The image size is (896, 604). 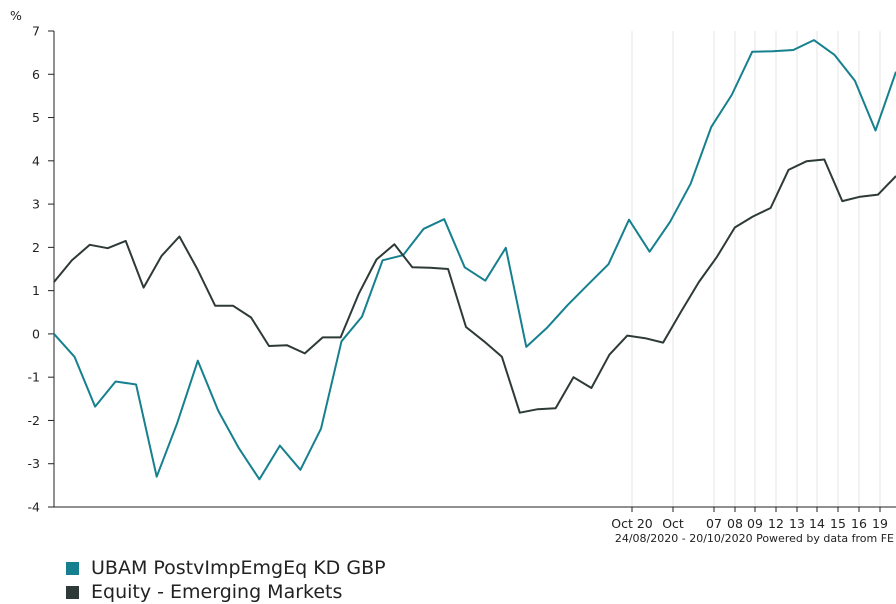 I want to click on y-tick-label-11: -4, so click(x=34, y=507).